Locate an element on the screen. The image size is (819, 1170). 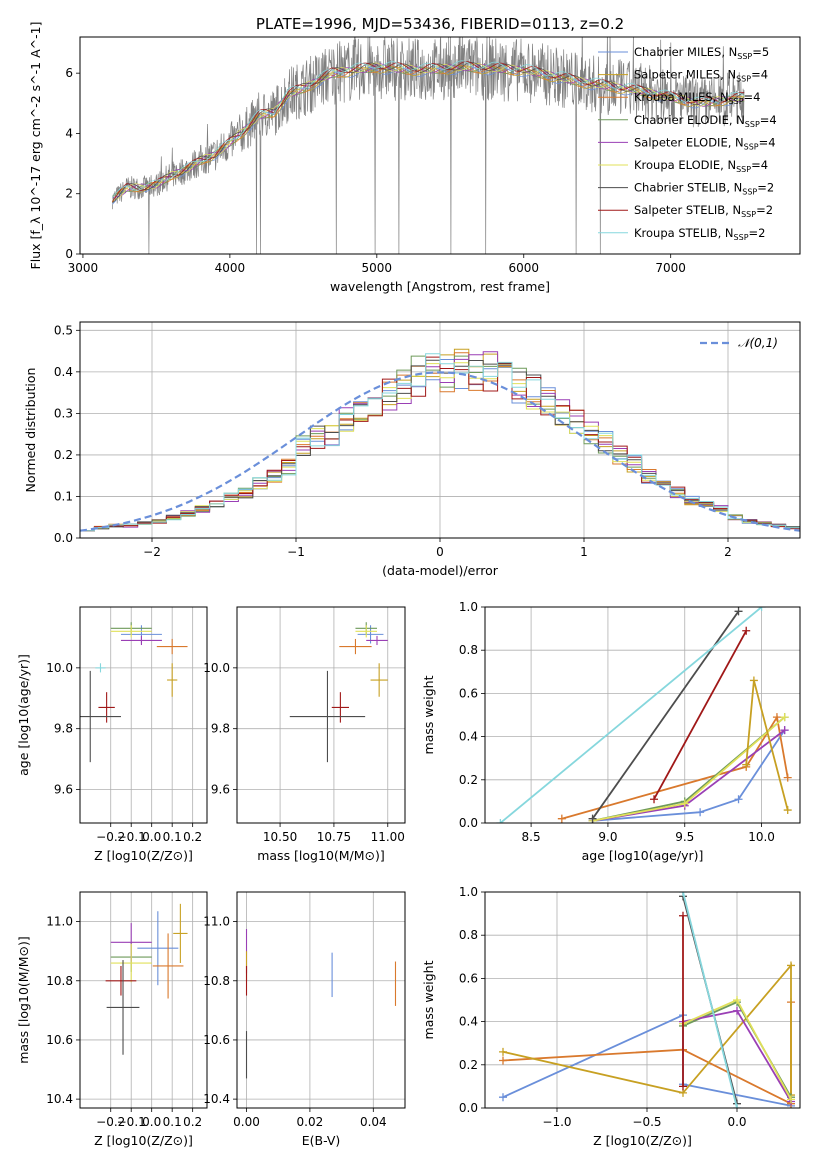
x-tick-label: 0.1 is located at coordinates (172, 837).